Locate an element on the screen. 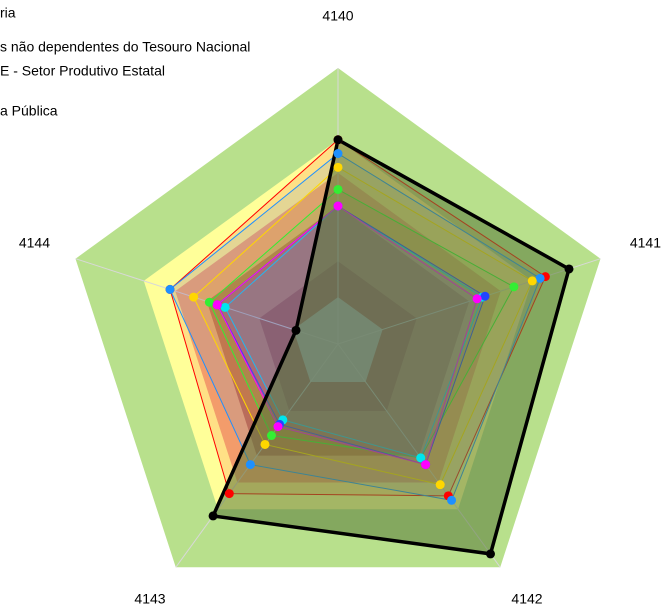 This screenshot has width=661, height=610. axis-label: 4143 is located at coordinates (149, 599).